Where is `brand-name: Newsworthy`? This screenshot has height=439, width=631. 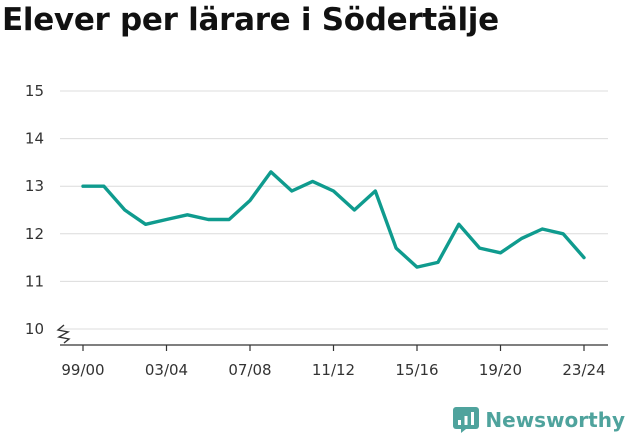 brand-name: Newsworthy is located at coordinates (555, 420).